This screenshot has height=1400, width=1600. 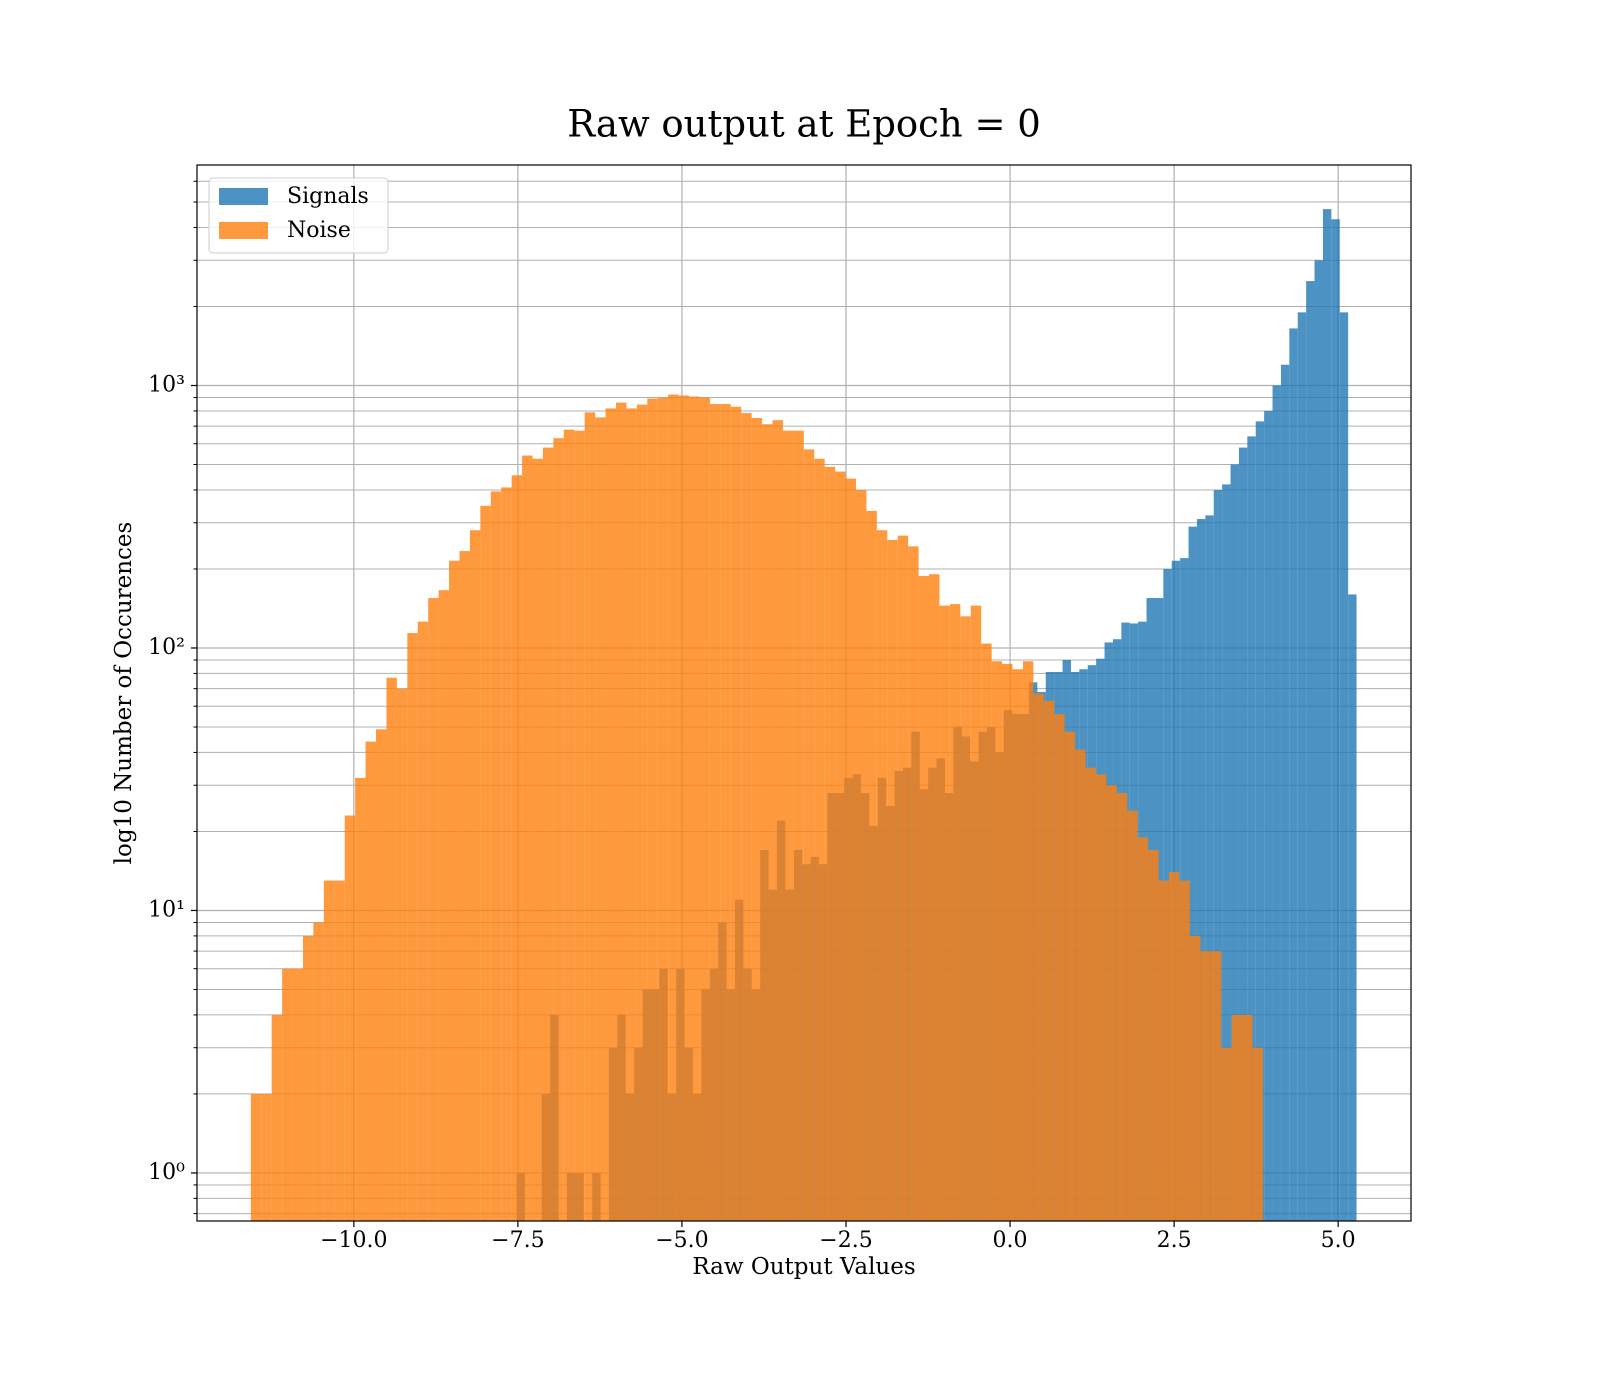 What do you see at coordinates (166, 1172) in the screenshot?
I see `y-tick-label: 10⁰` at bounding box center [166, 1172].